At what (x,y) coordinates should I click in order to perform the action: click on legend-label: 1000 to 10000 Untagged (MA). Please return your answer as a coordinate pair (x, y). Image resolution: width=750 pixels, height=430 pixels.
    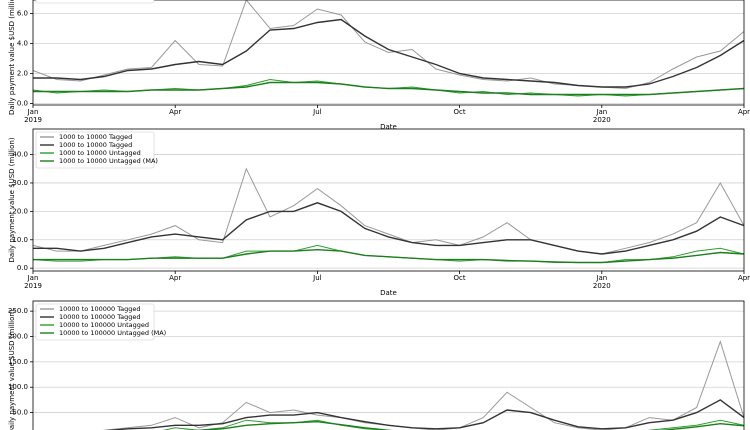
    Looking at the image, I should click on (108, 161).